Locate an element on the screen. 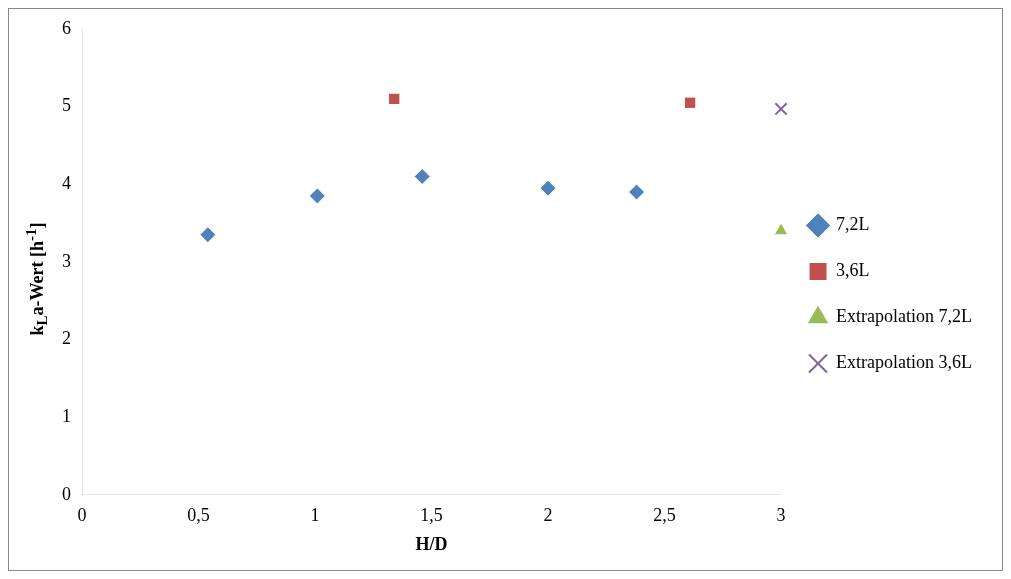 This screenshot has width=1011, height=579. x-tick-label: 0,5 is located at coordinates (198, 515).